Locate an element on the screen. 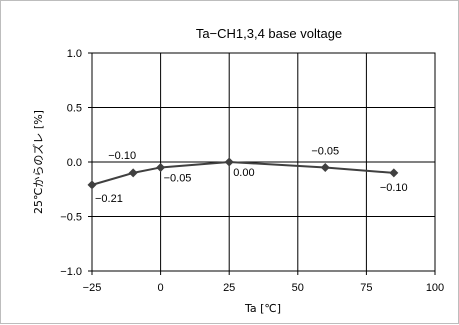 Image resolution: width=459 pixels, height=325 pixels. data-labels: −0.21 −0.10 −0.05 0.00 −0.05 −0.10 is located at coordinates (251, 174).